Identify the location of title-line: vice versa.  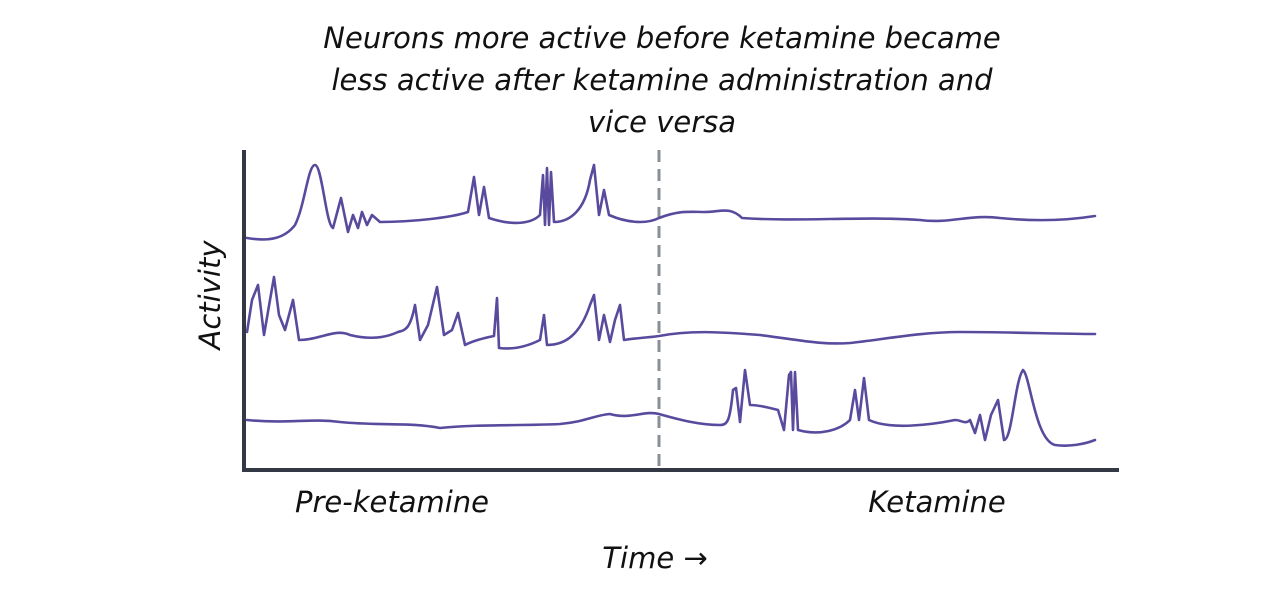
(662, 122).